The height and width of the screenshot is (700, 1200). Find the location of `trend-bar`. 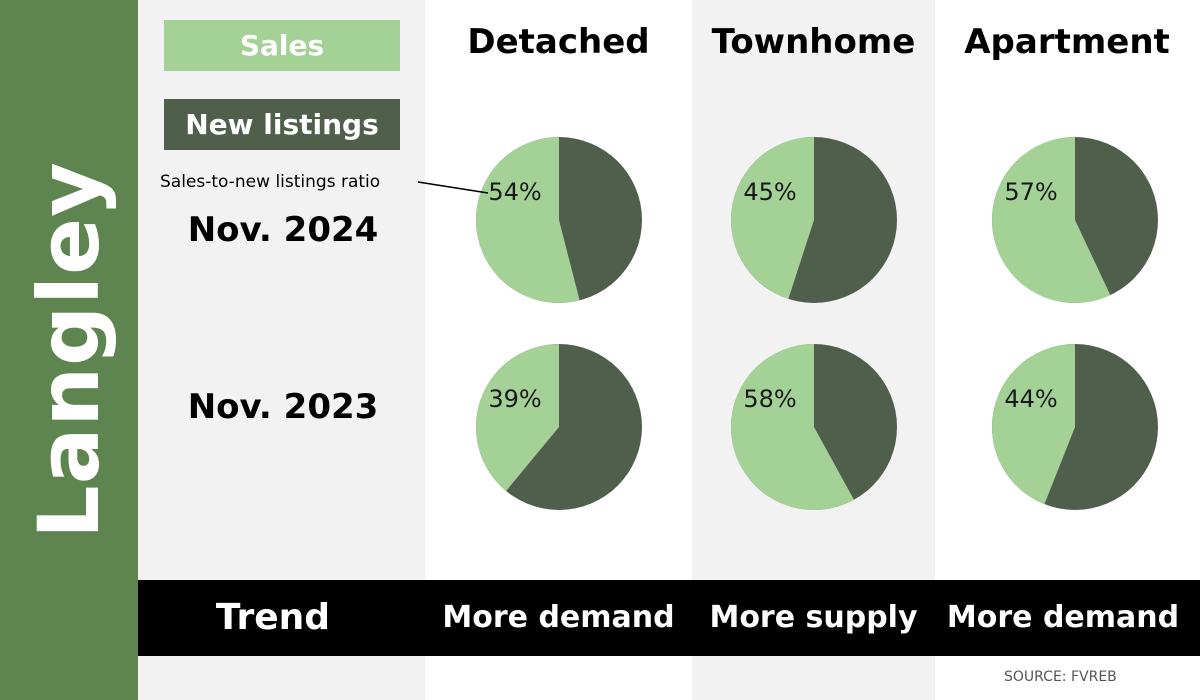

trend-bar is located at coordinates (669, 618).